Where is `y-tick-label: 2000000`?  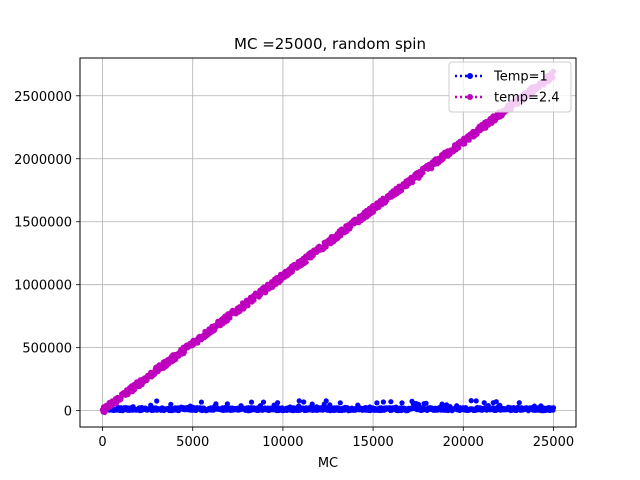
y-tick-label: 2000000 is located at coordinates (43, 160).